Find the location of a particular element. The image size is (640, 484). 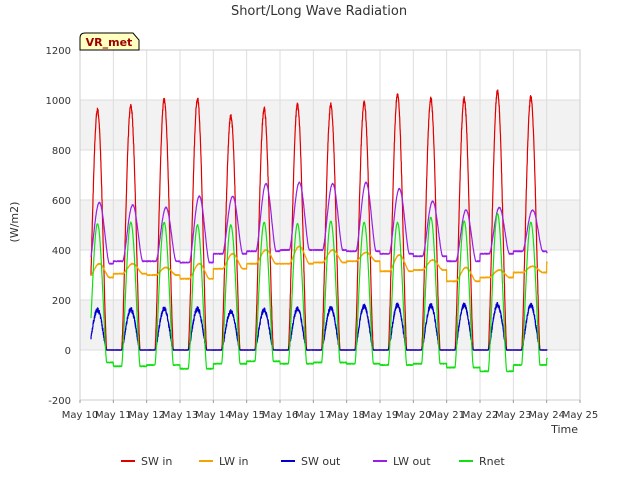

y-tick-label: 200 is located at coordinates (61, 301).